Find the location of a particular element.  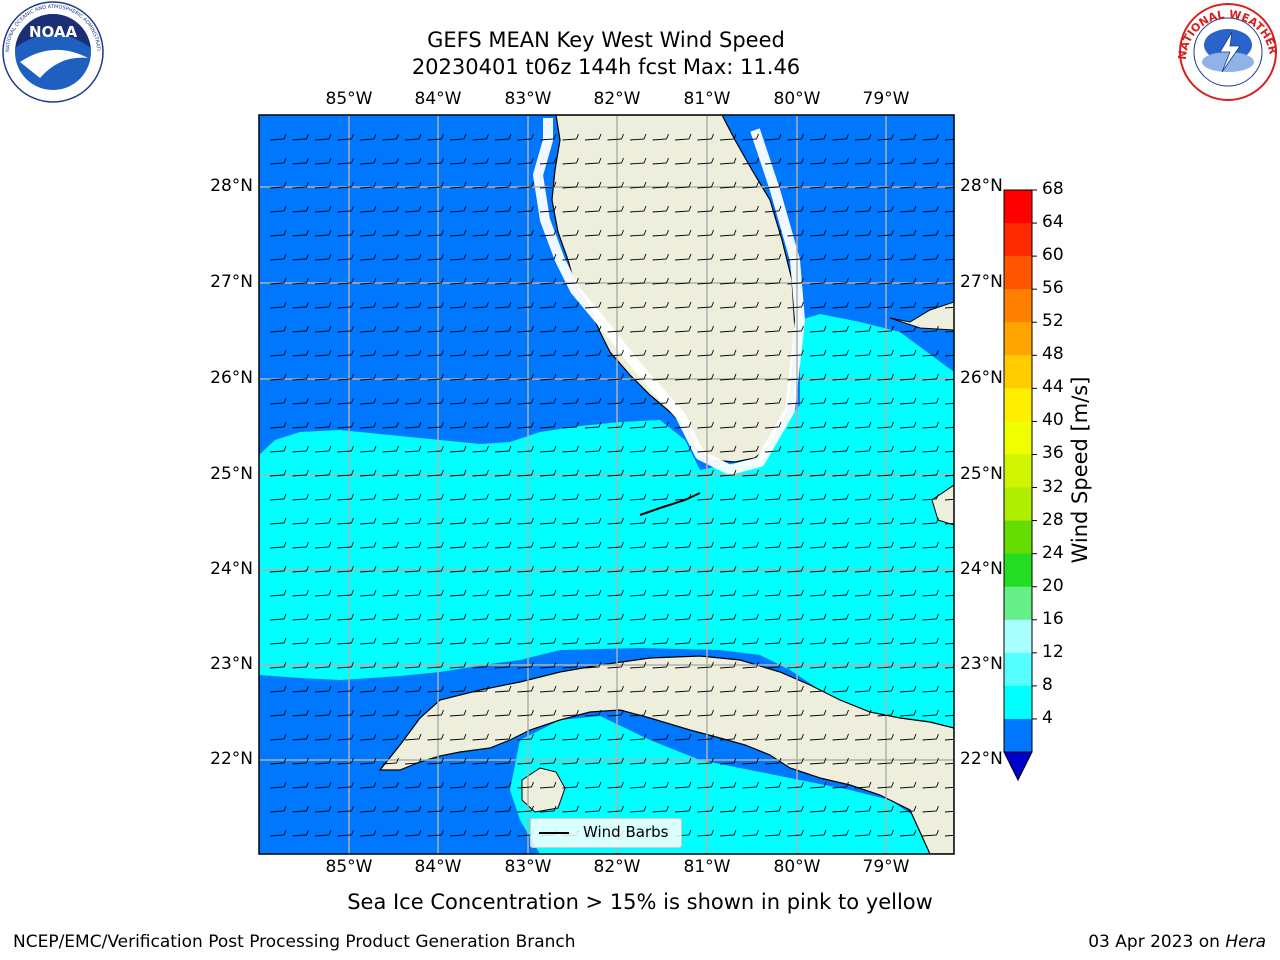

lat-tick-label-right: 26°N is located at coordinates (981, 378).